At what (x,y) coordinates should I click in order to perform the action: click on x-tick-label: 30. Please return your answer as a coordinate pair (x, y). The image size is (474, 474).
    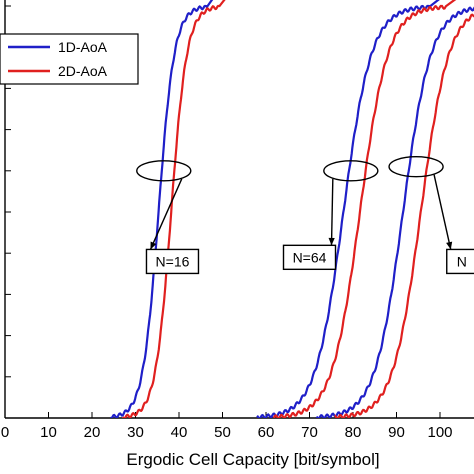
    Looking at the image, I should click on (135, 432).